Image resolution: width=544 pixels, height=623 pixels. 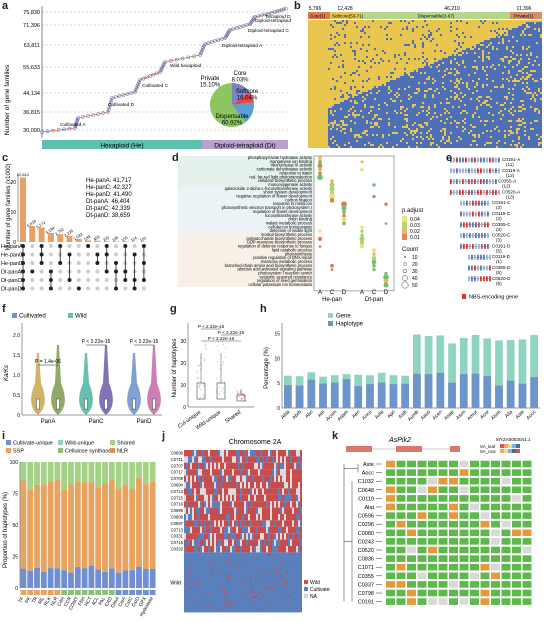 What do you see at coordinates (109, 188) in the screenshot?
I see `c-legend-item: He-panC: 42,327` at bounding box center [109, 188].